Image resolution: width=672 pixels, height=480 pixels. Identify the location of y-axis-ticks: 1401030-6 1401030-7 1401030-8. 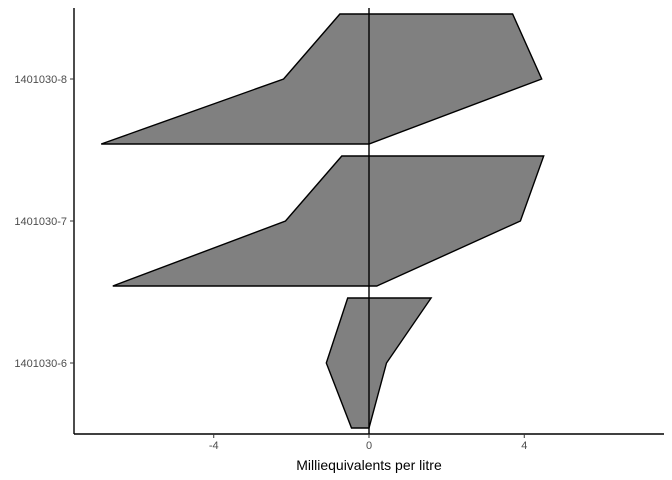
(44, 222).